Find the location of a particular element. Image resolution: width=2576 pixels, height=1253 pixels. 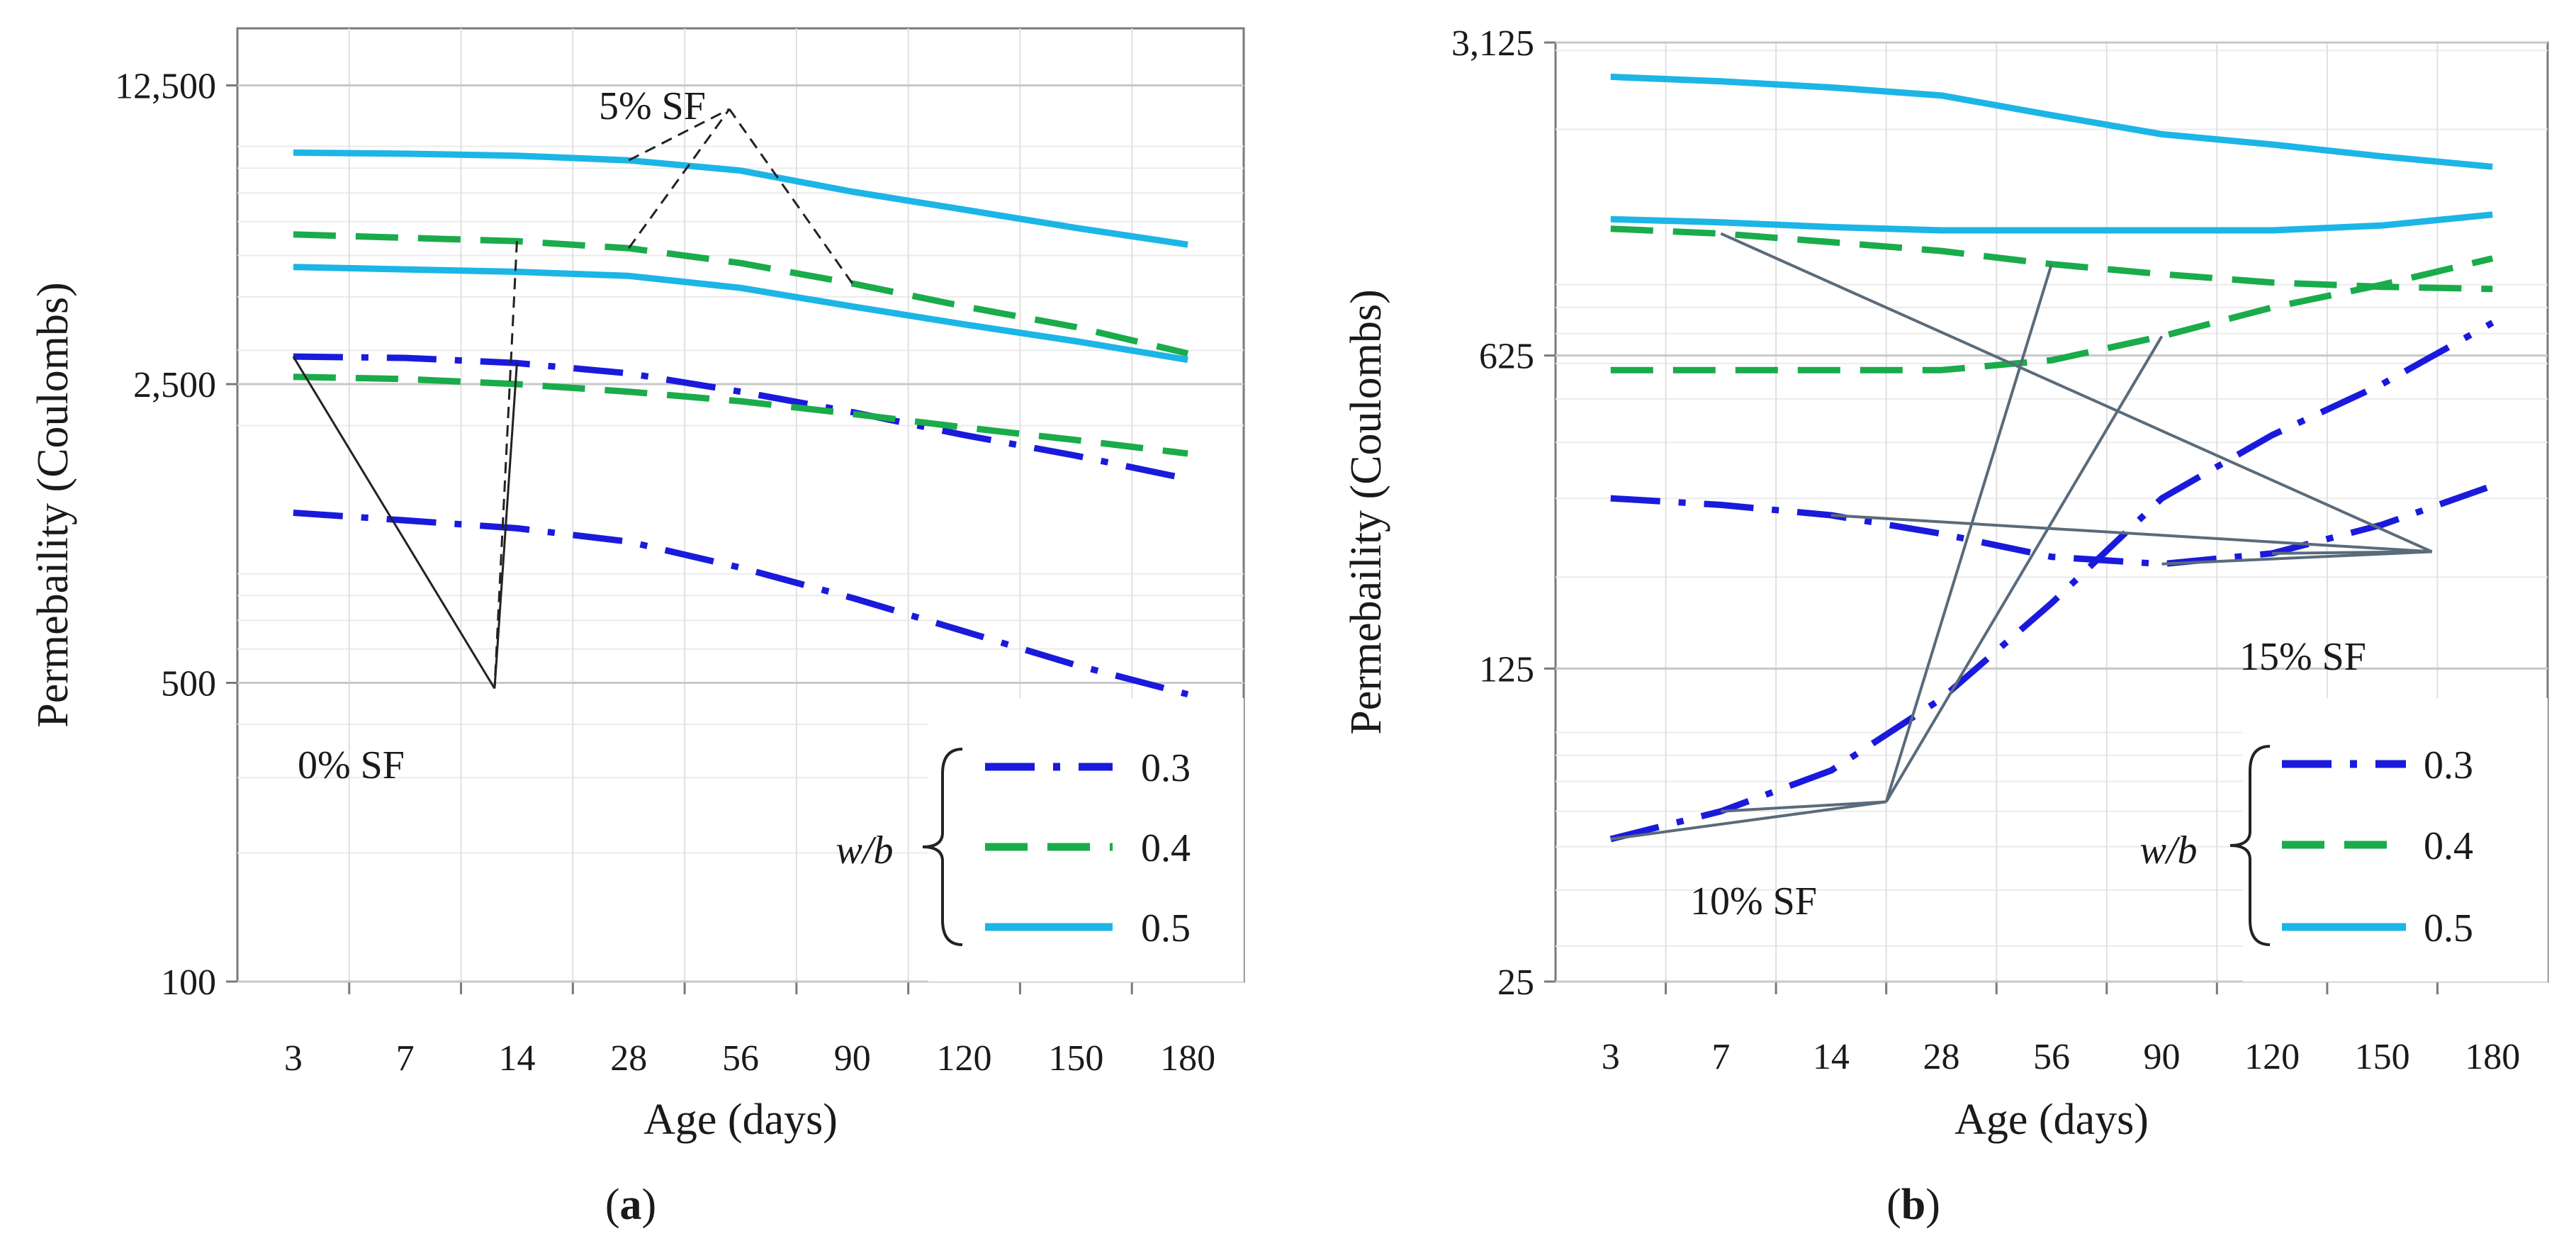

y-tick-label: 125 is located at coordinates (1506, 670).